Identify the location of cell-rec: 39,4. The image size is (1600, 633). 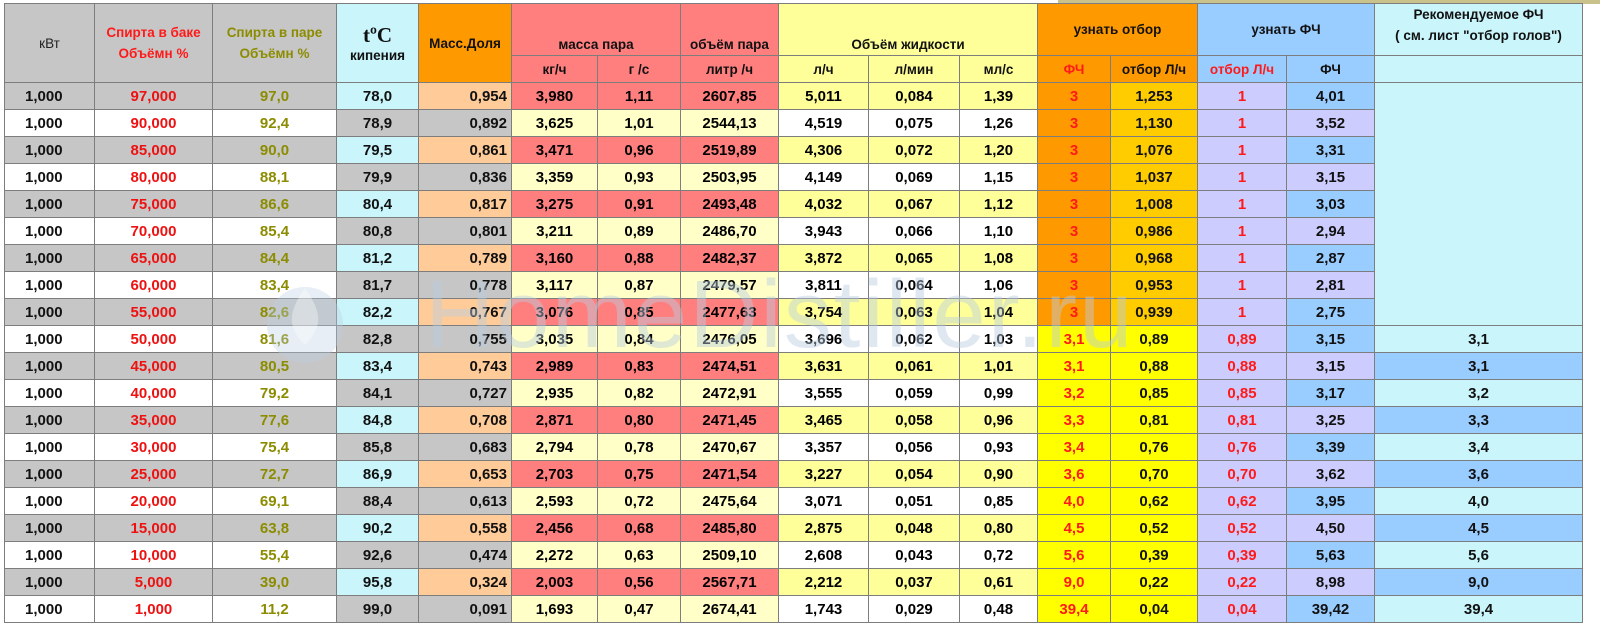
(1478, 609).